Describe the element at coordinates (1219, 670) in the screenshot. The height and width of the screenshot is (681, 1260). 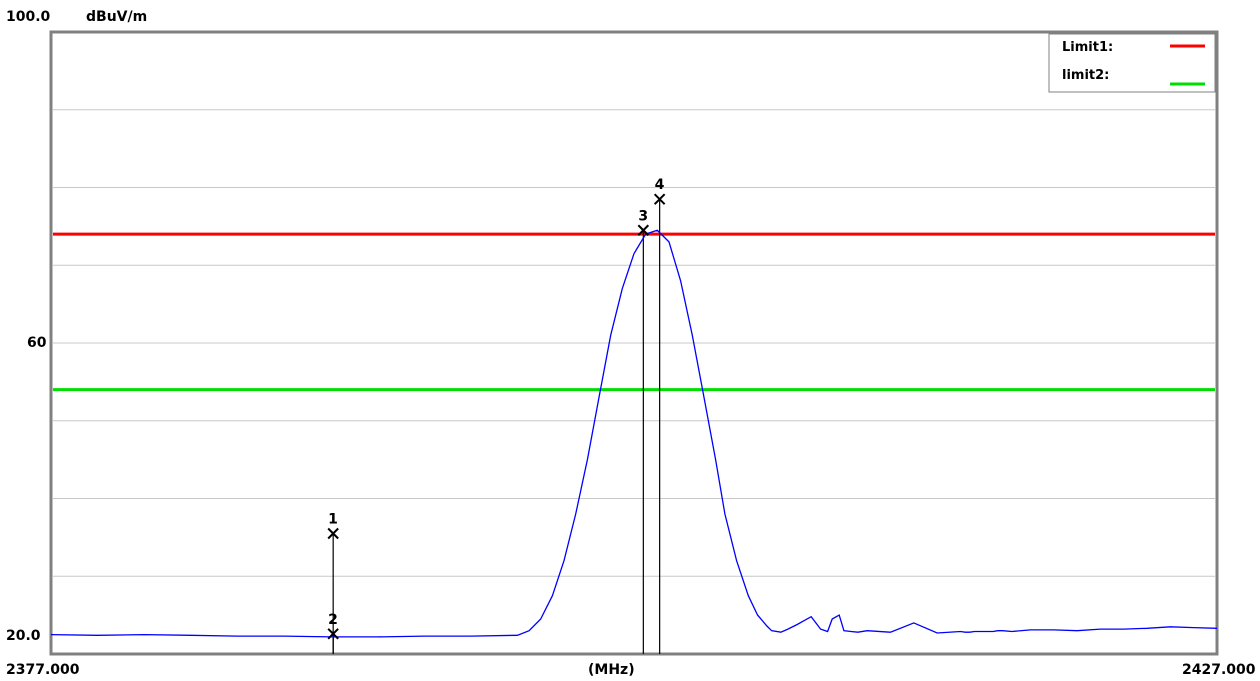
I see `x-tick-label-right: 2427.000` at that location.